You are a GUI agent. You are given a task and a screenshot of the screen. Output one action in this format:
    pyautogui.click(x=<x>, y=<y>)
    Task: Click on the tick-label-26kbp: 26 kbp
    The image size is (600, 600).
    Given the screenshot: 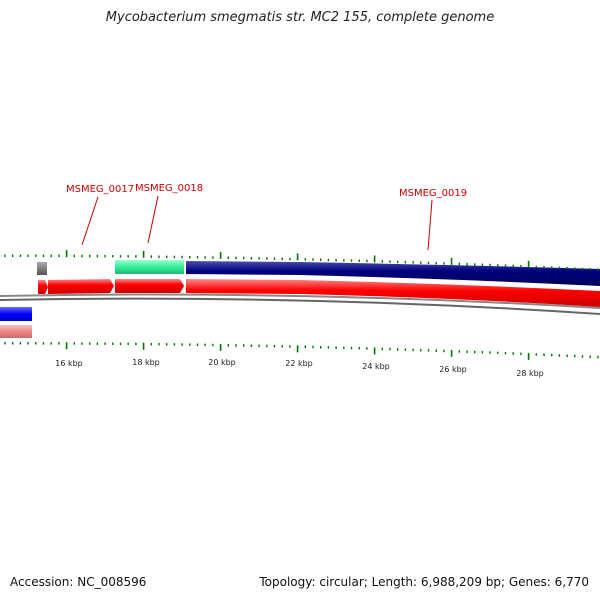 What is the action you would take?
    pyautogui.click(x=453, y=369)
    